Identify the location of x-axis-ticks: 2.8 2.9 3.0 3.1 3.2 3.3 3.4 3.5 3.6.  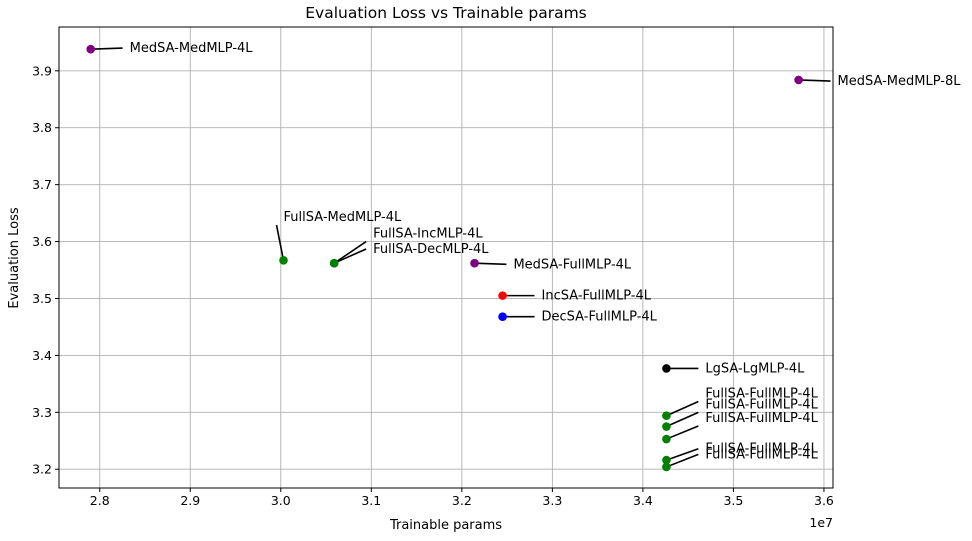
(462, 498).